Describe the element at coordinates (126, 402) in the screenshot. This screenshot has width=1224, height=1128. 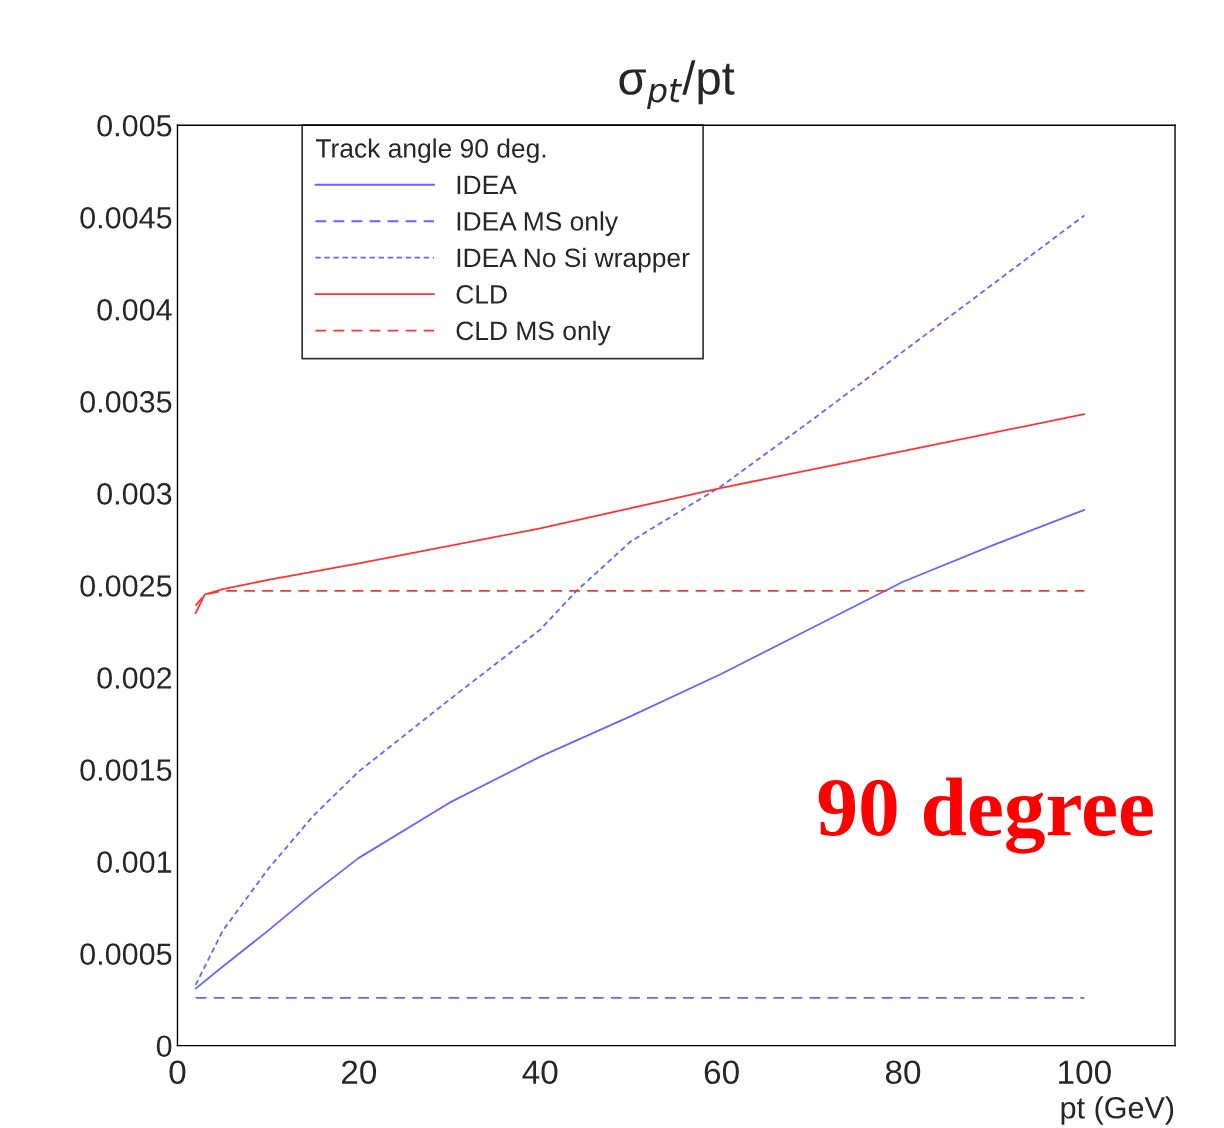
I see `y-tick-label: 0.0035` at that location.